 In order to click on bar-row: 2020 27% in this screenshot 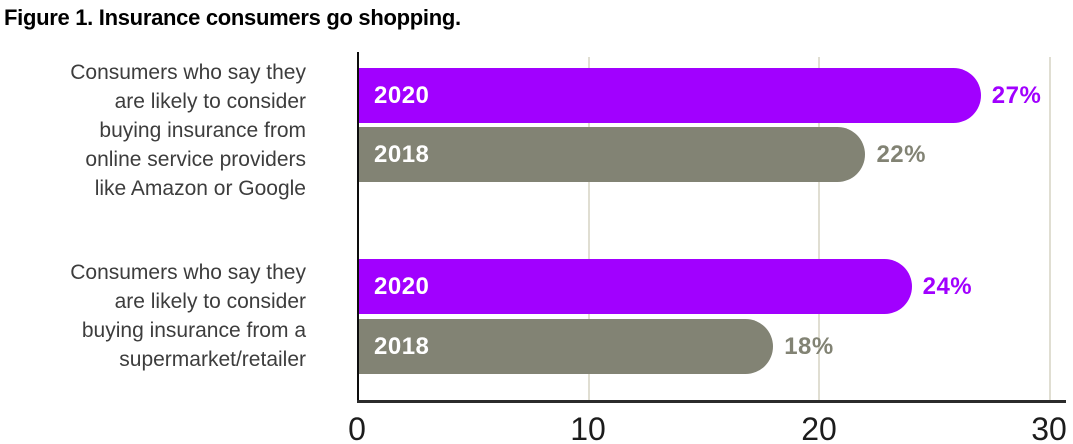, I will do `click(704, 95)`.